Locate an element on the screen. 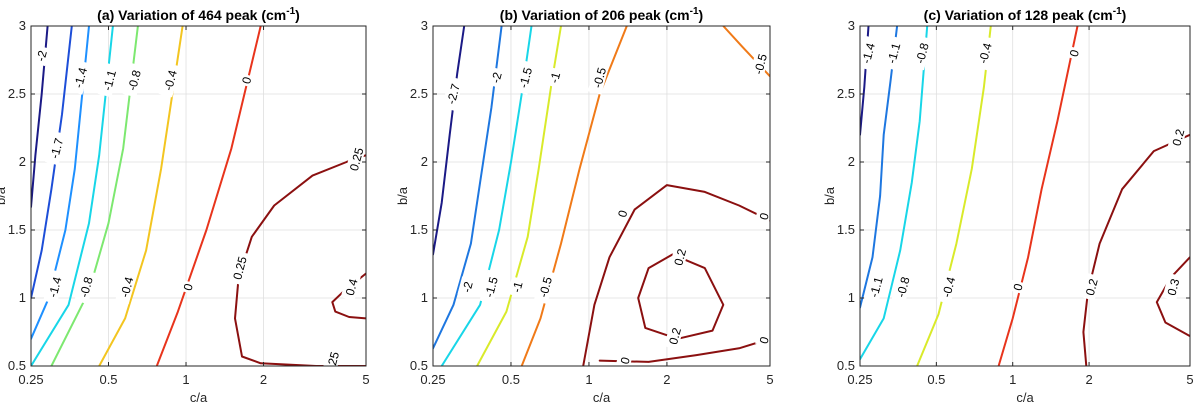 The width and height of the screenshot is (1193, 416). x-tick-label: 2 is located at coordinates (666, 379).